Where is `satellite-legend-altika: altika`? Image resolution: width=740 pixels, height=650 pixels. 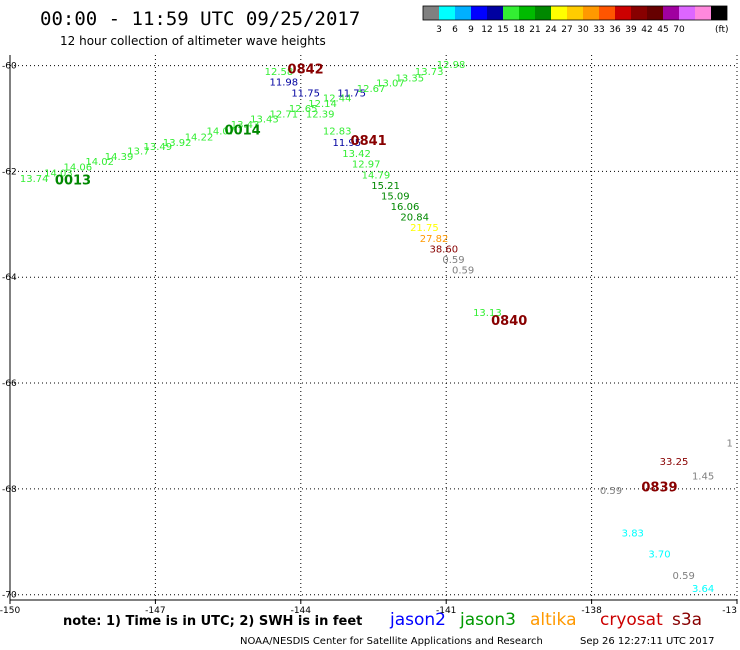
satellite-legend-altika: altika is located at coordinates (553, 620).